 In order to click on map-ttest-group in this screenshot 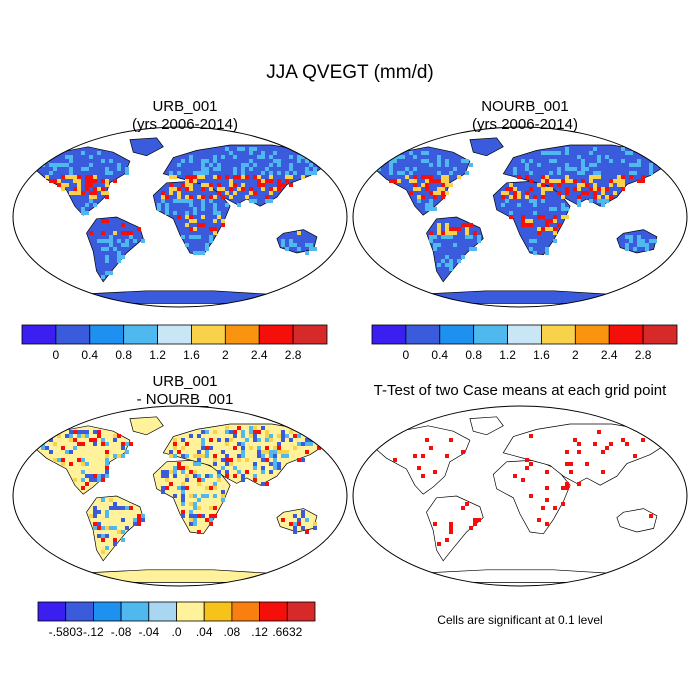, I will do `click(520, 496)`.